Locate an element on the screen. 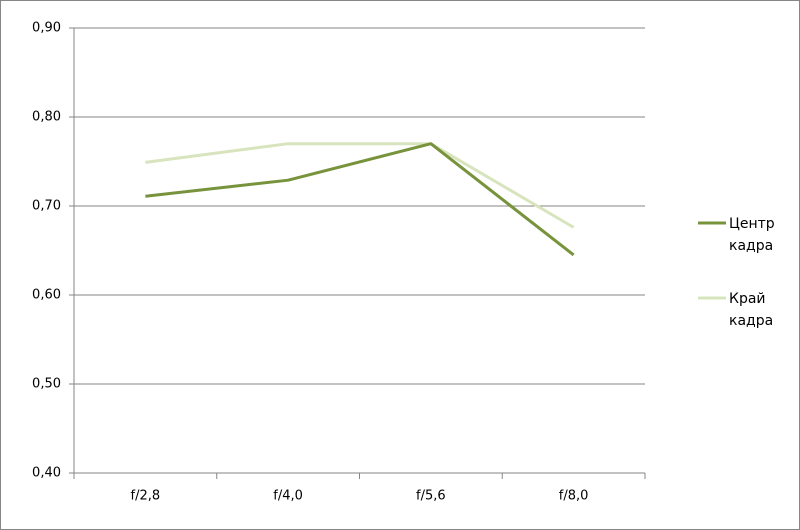  x-tick-label: f/8,0 is located at coordinates (574, 496).